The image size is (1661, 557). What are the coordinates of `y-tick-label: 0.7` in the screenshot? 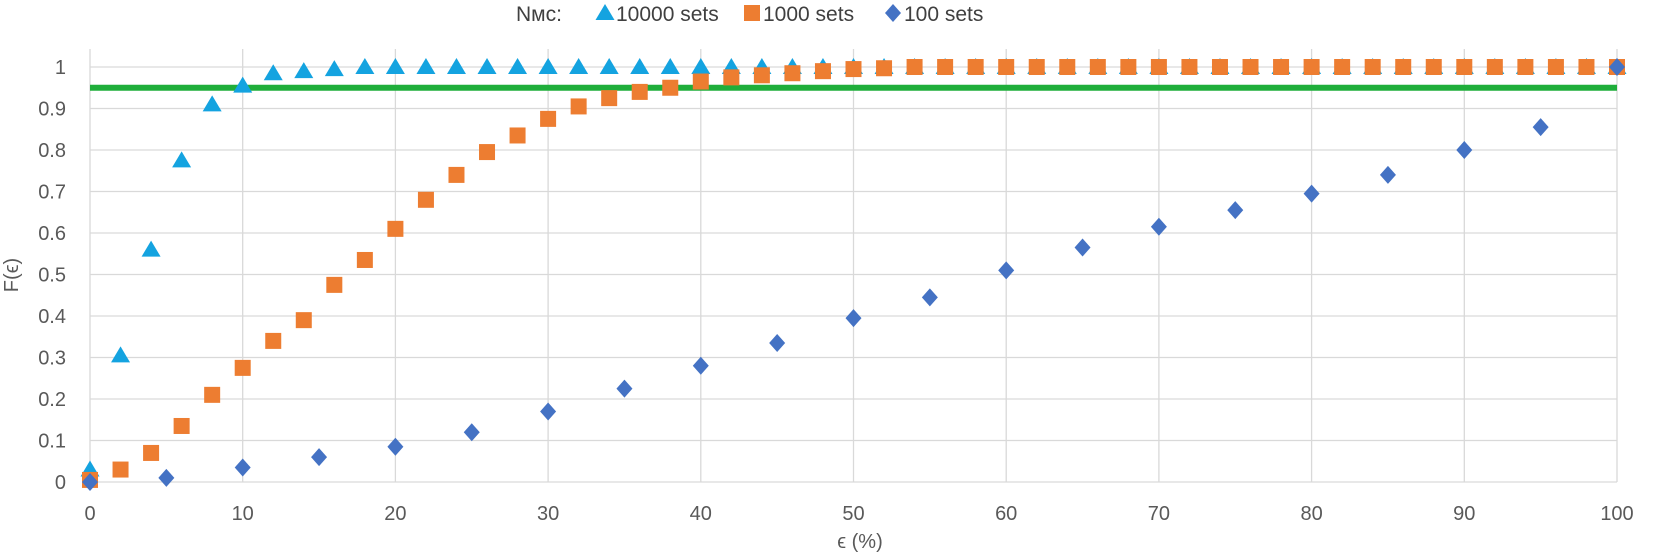 It's located at (52, 193).